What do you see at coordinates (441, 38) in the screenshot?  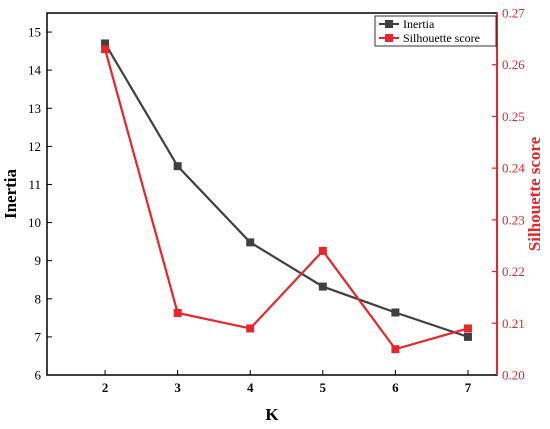 I see `legend-label-silhouette-score: Silhouette score` at bounding box center [441, 38].